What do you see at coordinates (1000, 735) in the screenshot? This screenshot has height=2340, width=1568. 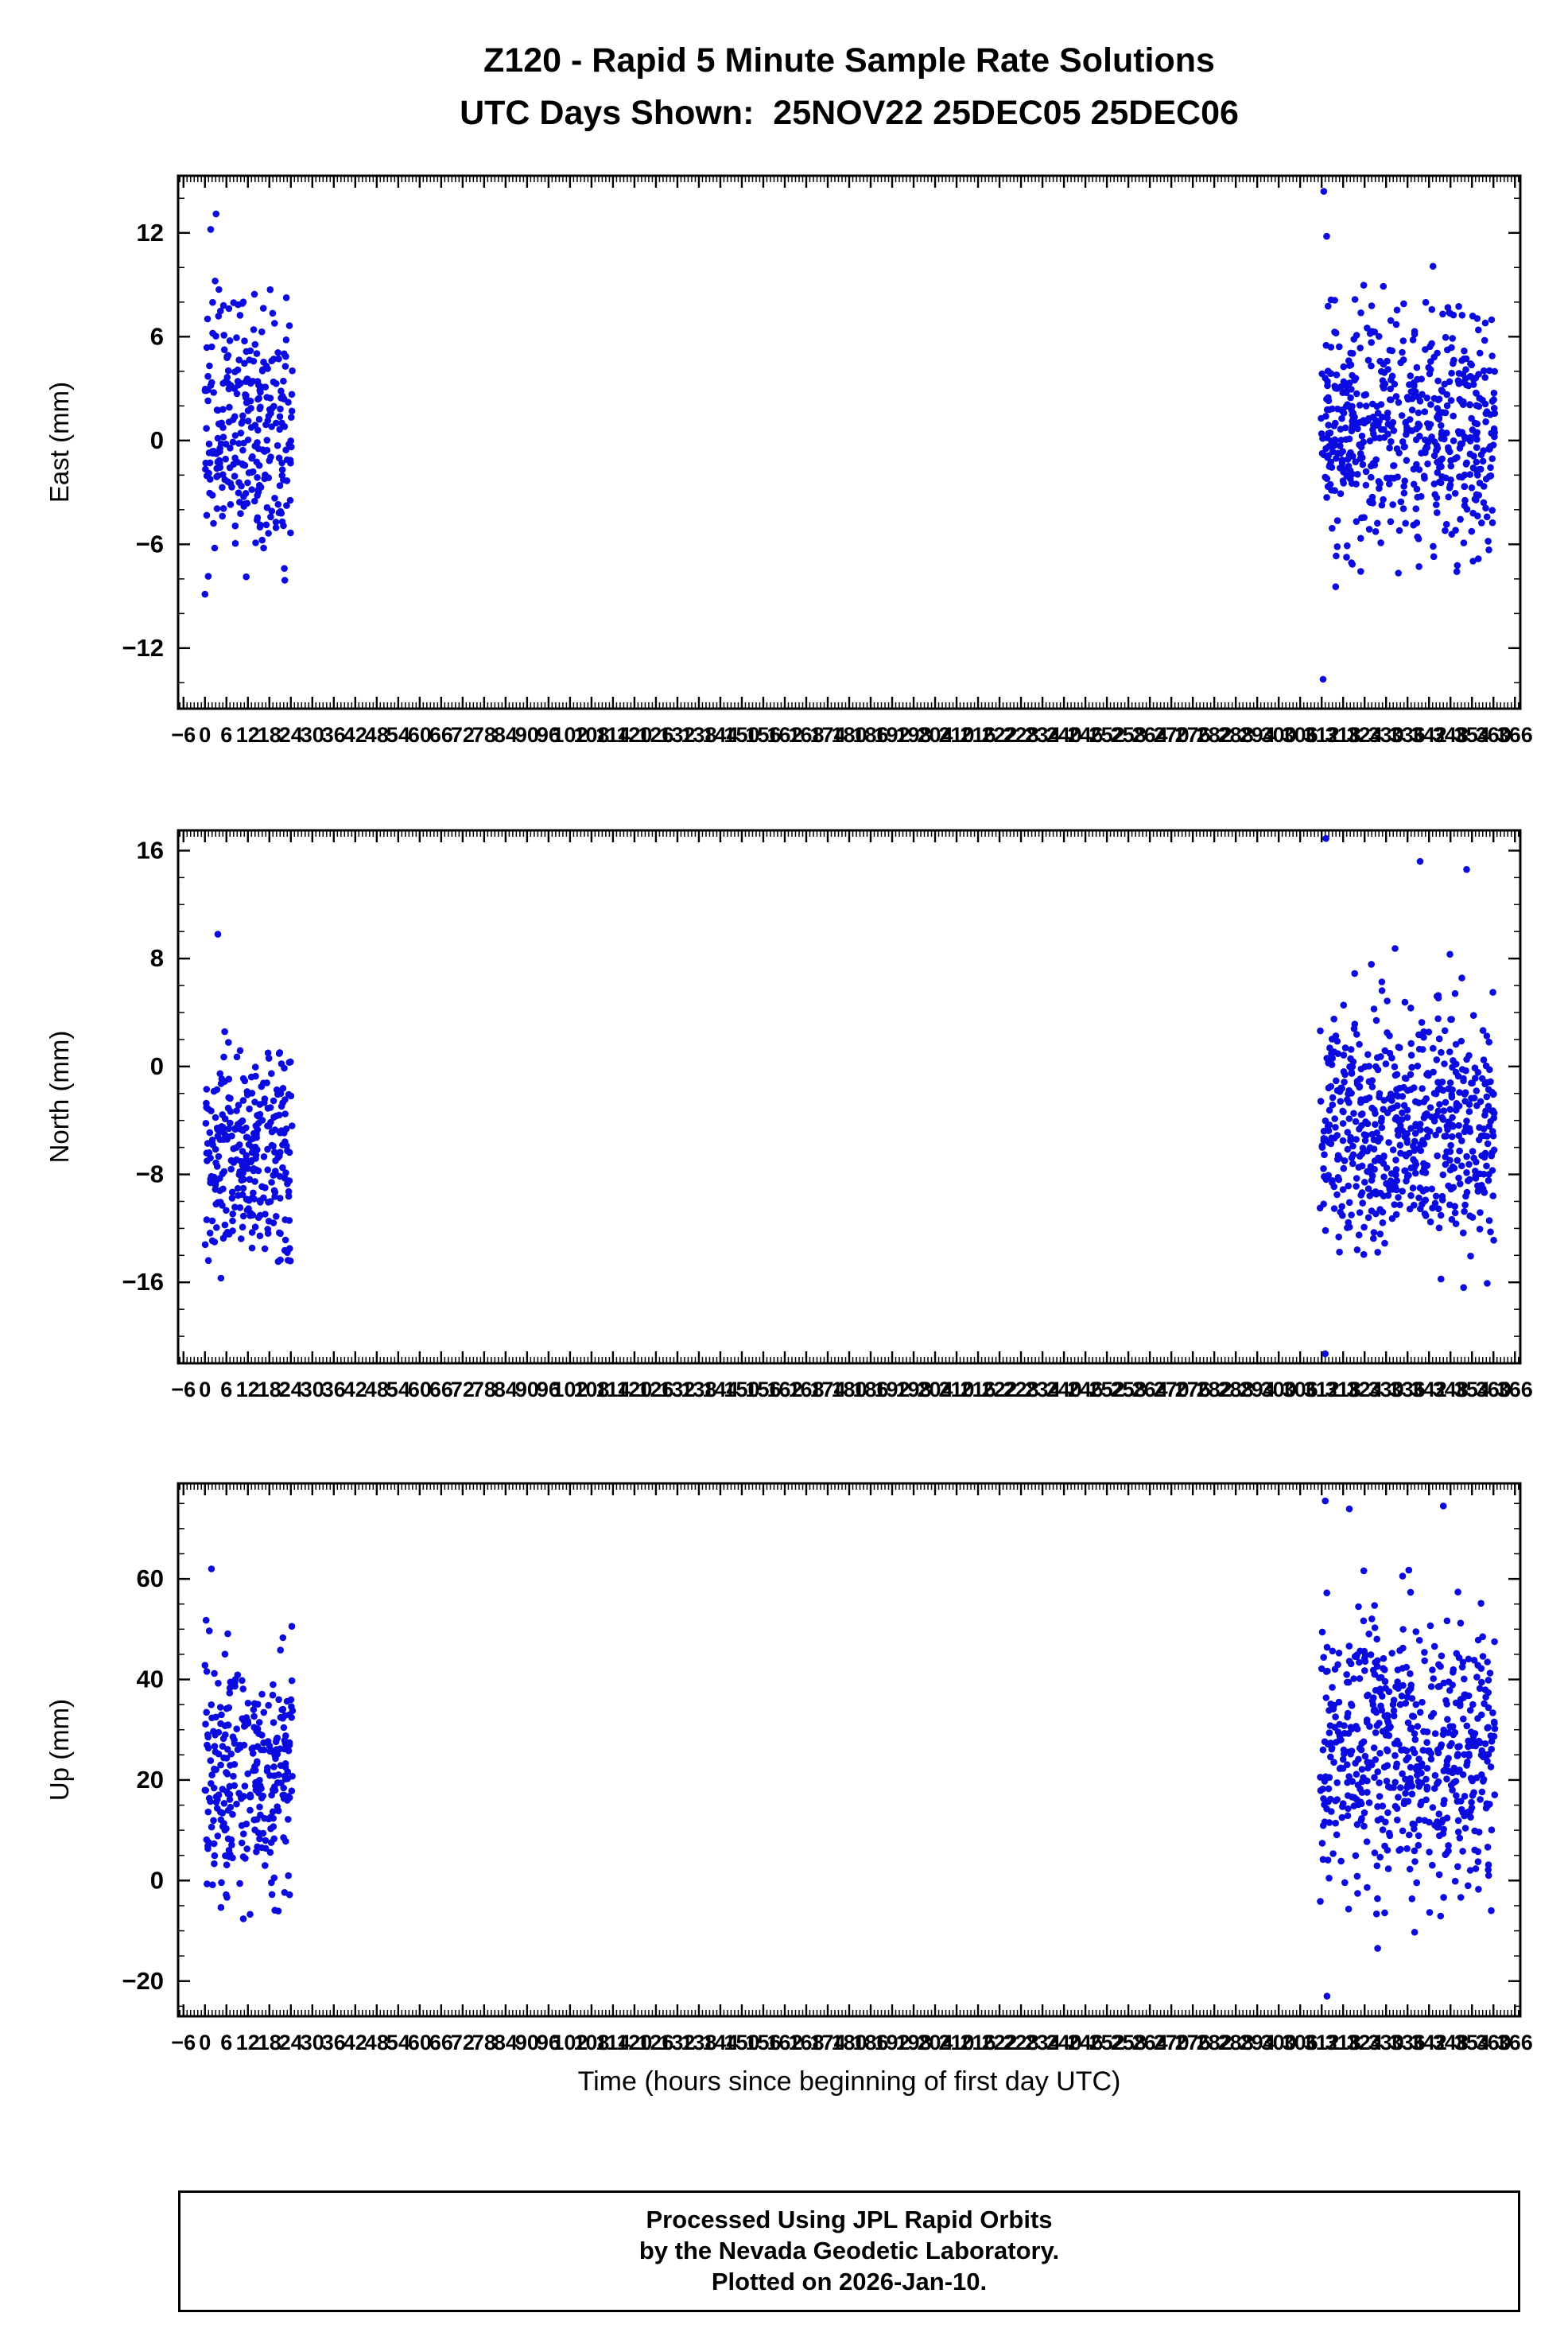 I see `svg-text: 222` at bounding box center [1000, 735].